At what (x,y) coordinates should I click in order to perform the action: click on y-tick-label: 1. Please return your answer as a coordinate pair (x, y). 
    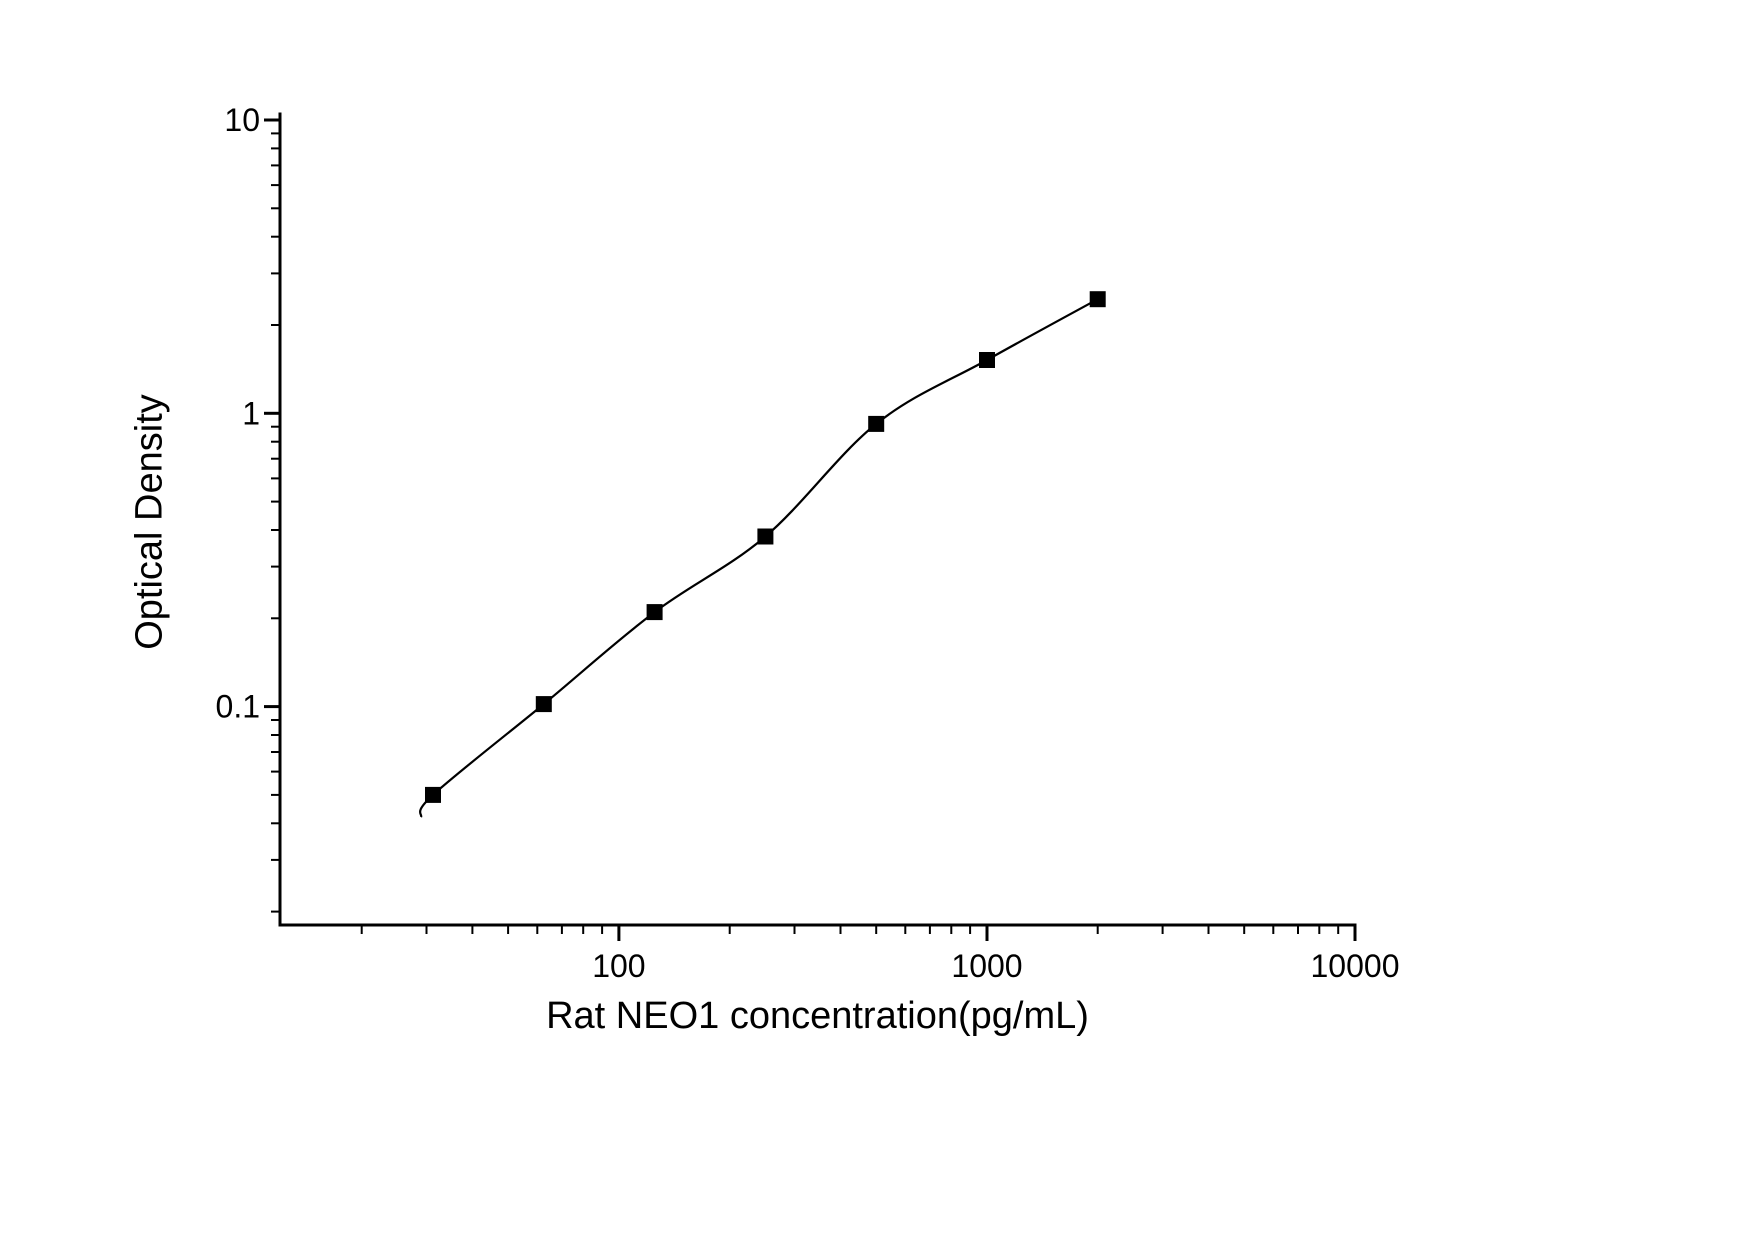
    Looking at the image, I should click on (251, 413).